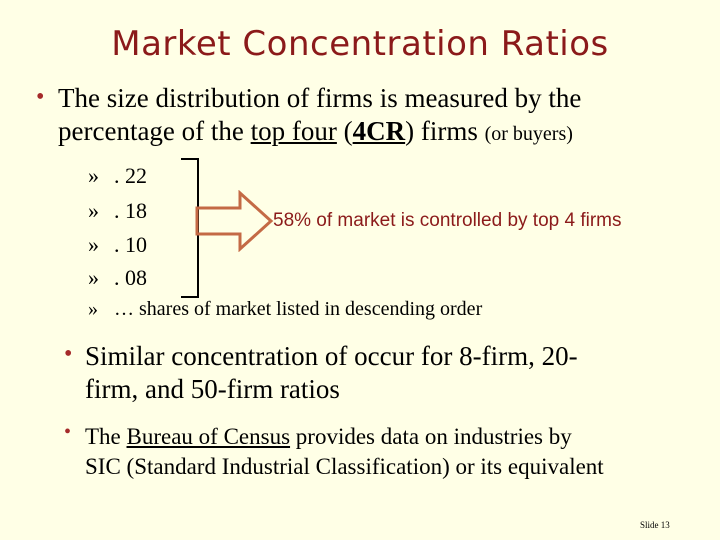  Describe the element at coordinates (655, 525) in the screenshot. I see `slide-number: Slide 13` at that location.